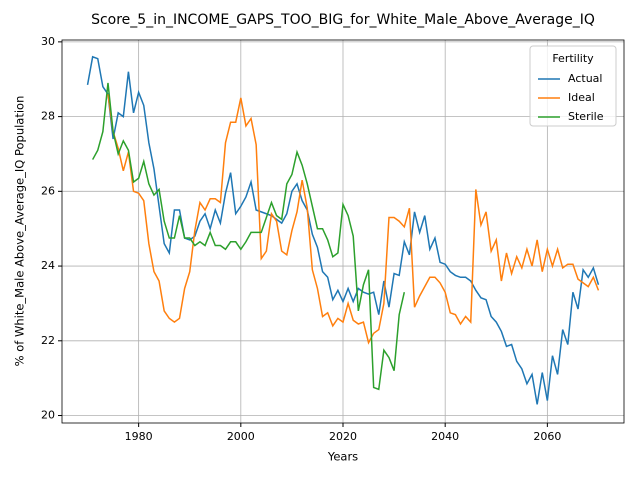 The image size is (640, 480). Describe the element at coordinates (241, 436) in the screenshot. I see `x-tick-label: 2000` at that location.